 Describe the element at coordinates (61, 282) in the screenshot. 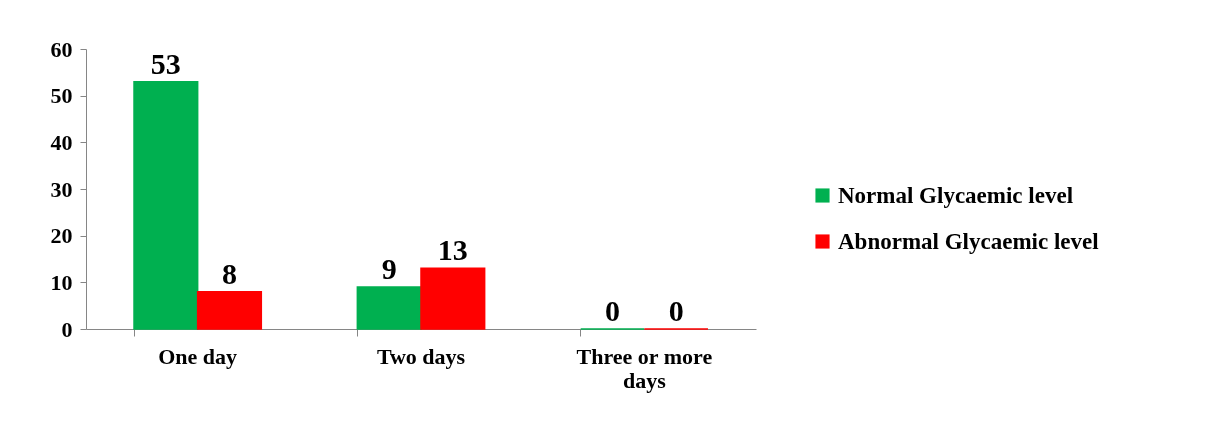

I see `y-tick-label: 10` at that location.